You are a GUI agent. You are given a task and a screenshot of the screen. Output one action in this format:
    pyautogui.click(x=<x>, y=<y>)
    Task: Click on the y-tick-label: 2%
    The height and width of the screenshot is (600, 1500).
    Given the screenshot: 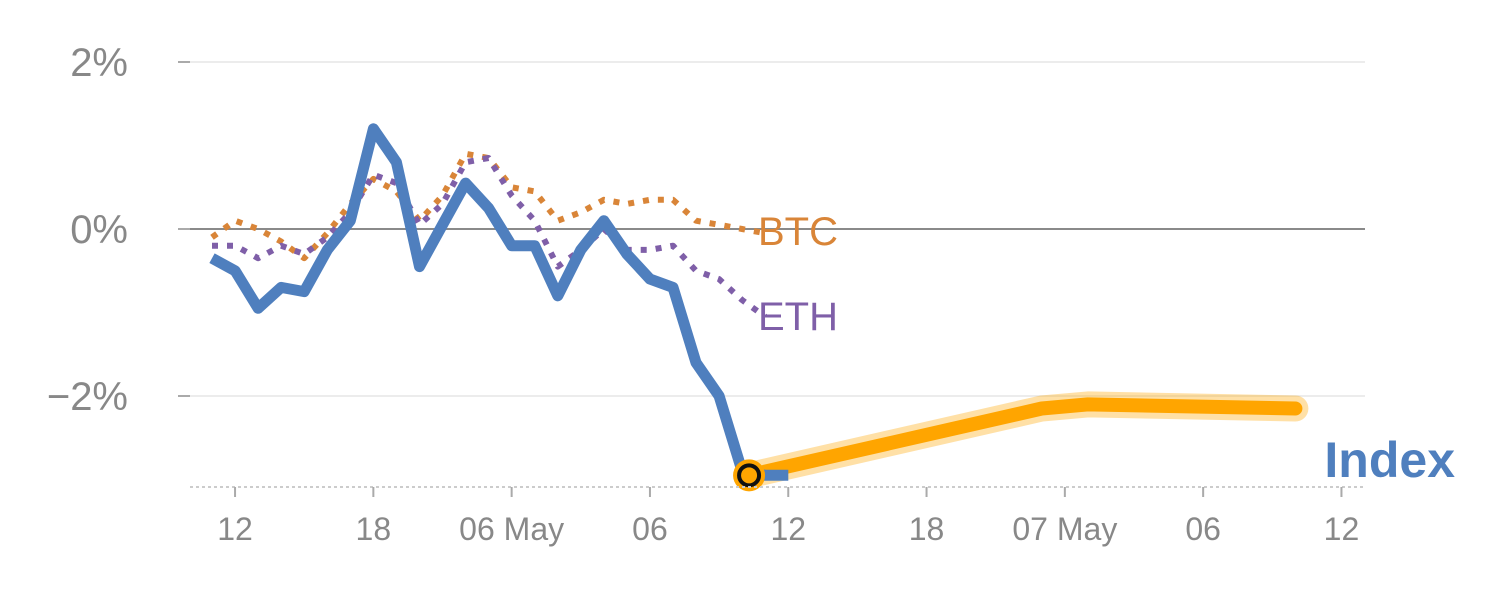 What is the action you would take?
    pyautogui.click(x=99, y=63)
    